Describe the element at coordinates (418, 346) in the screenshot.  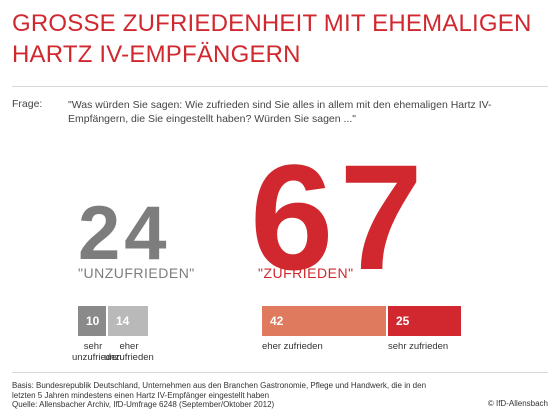
I see `bar-label-sehr-zufrieden: sehr zufrieden` at that location.